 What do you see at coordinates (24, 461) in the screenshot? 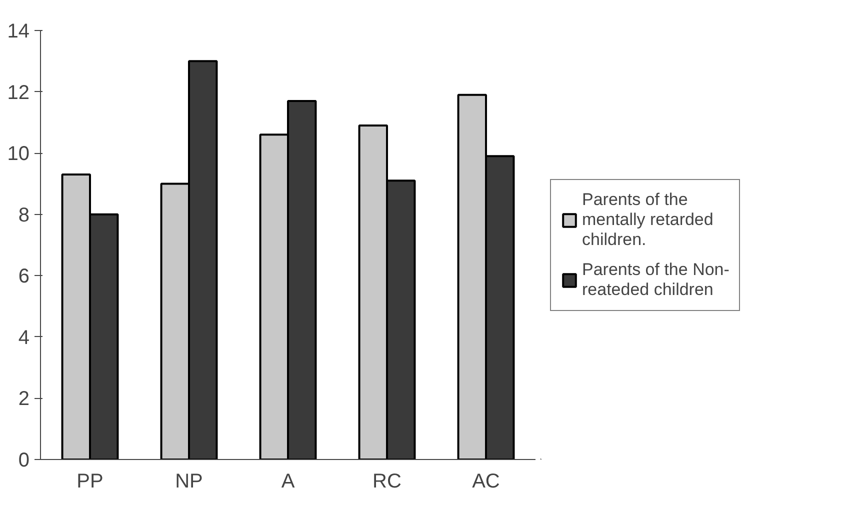
I see `y-tick-label: 0` at bounding box center [24, 461].